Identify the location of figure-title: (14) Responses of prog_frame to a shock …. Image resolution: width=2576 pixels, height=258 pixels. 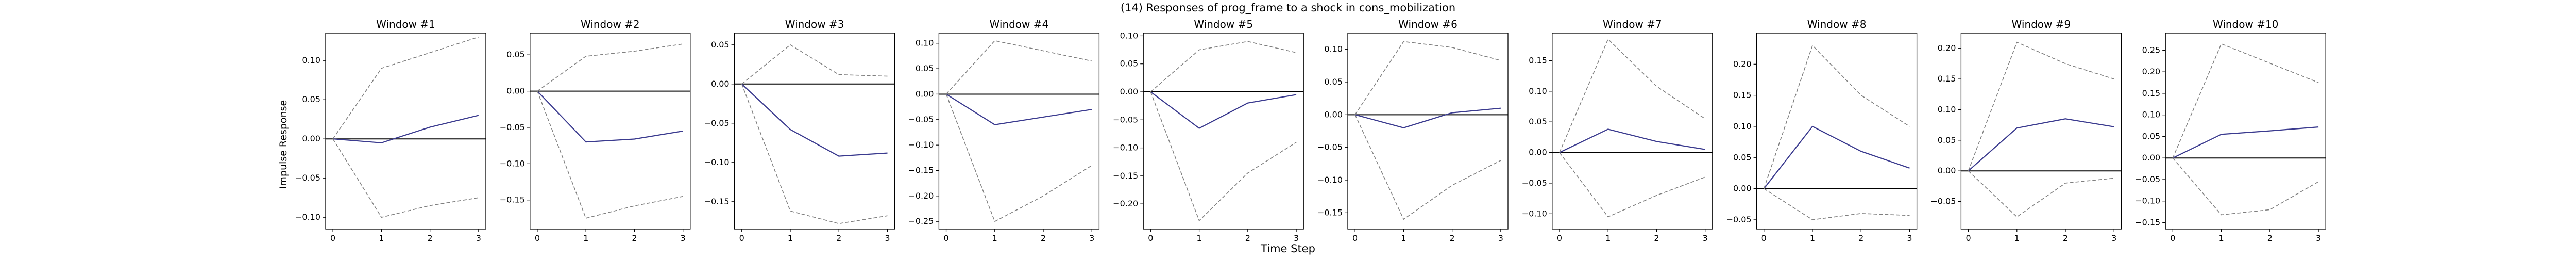
(1288, 8).